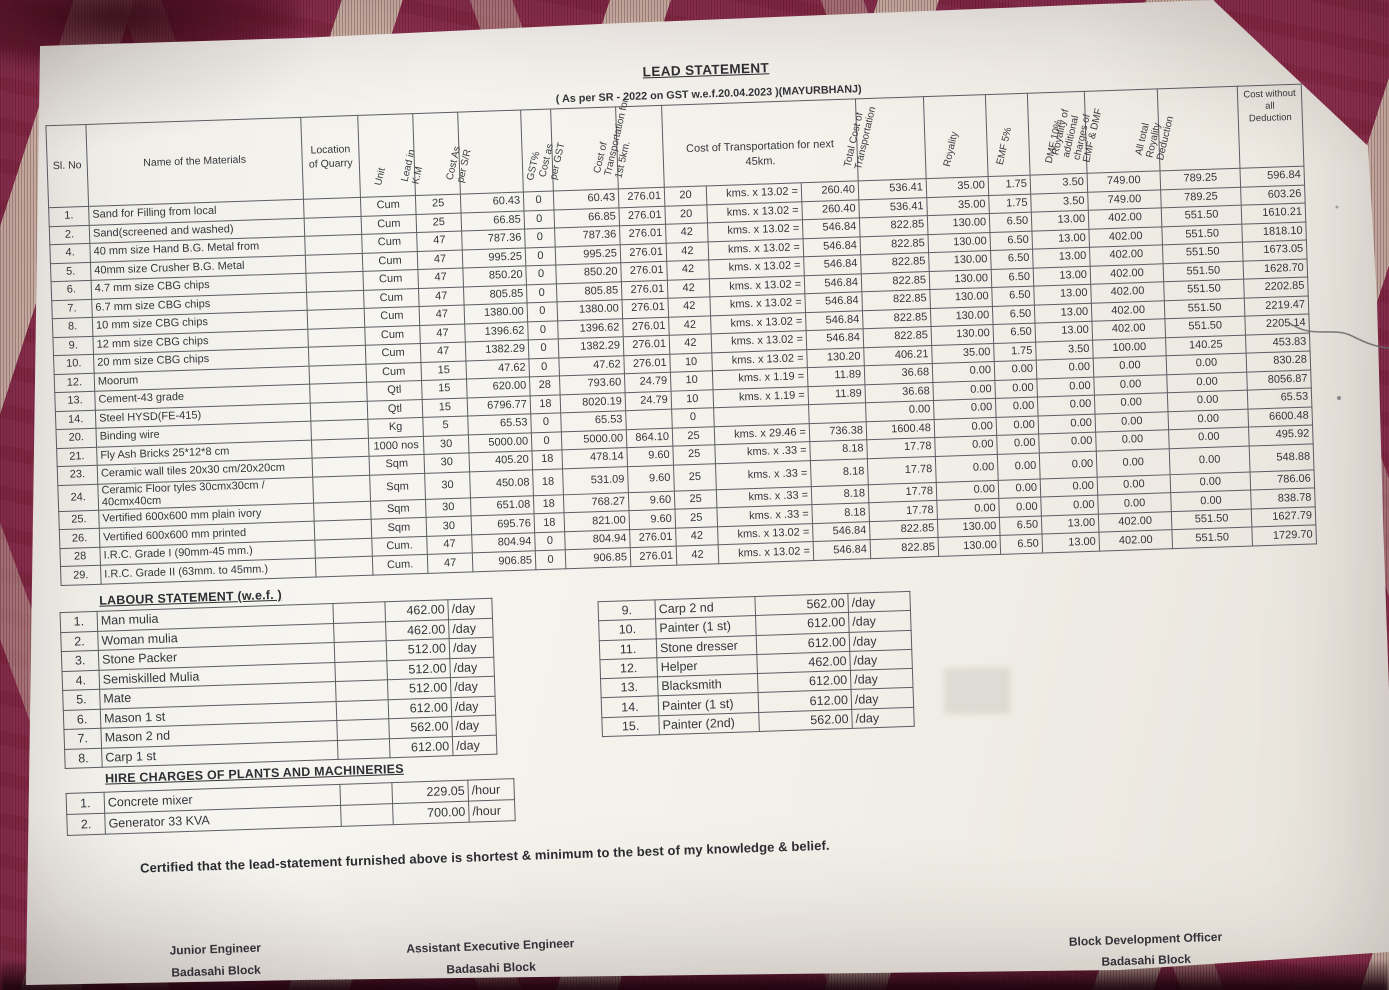 The width and height of the screenshot is (1389, 990). What do you see at coordinates (593, 402) in the screenshot?
I see `material-cell: 8020.19` at bounding box center [593, 402].